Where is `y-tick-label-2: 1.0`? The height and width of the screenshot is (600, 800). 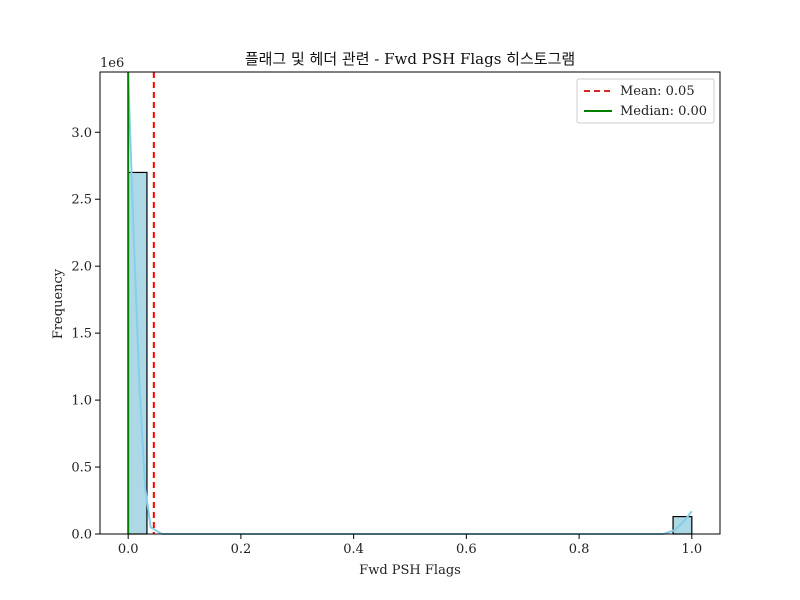 y-tick-label-2: 1.0 is located at coordinates (81, 401).